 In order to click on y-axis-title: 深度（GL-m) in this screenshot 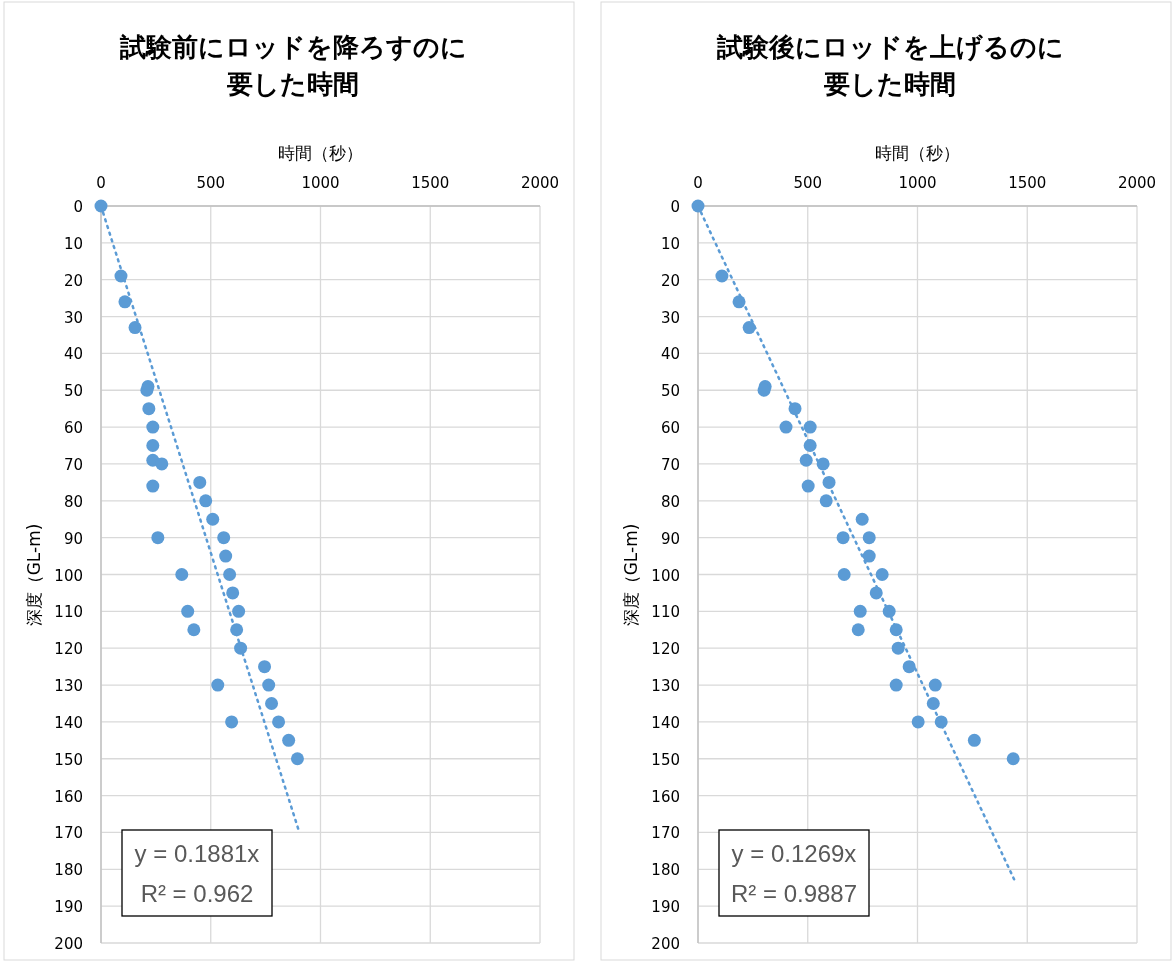, I will do `click(34, 575)`.